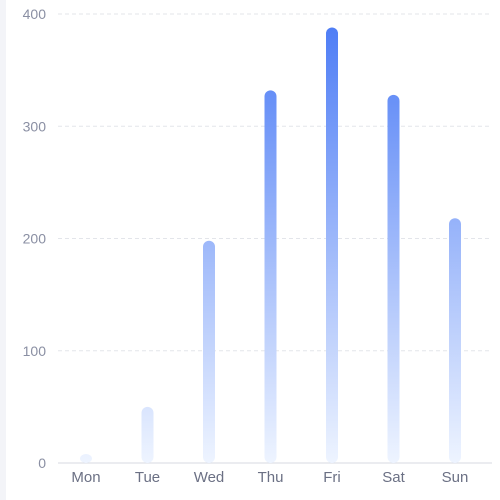  I want to click on x-tick-label: Mon, so click(85, 477).